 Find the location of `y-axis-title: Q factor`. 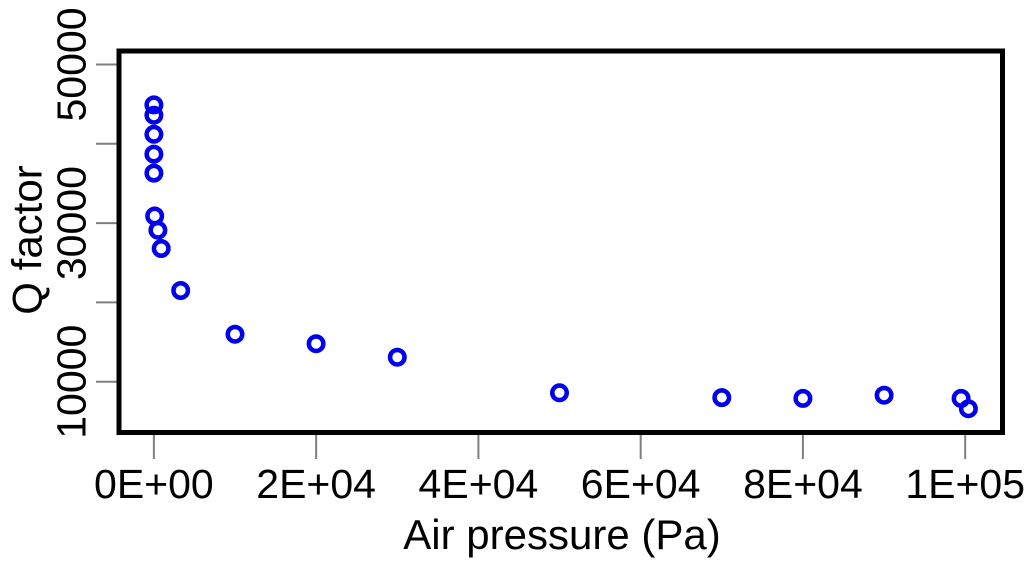

y-axis-title: Q factor is located at coordinates (27, 239).